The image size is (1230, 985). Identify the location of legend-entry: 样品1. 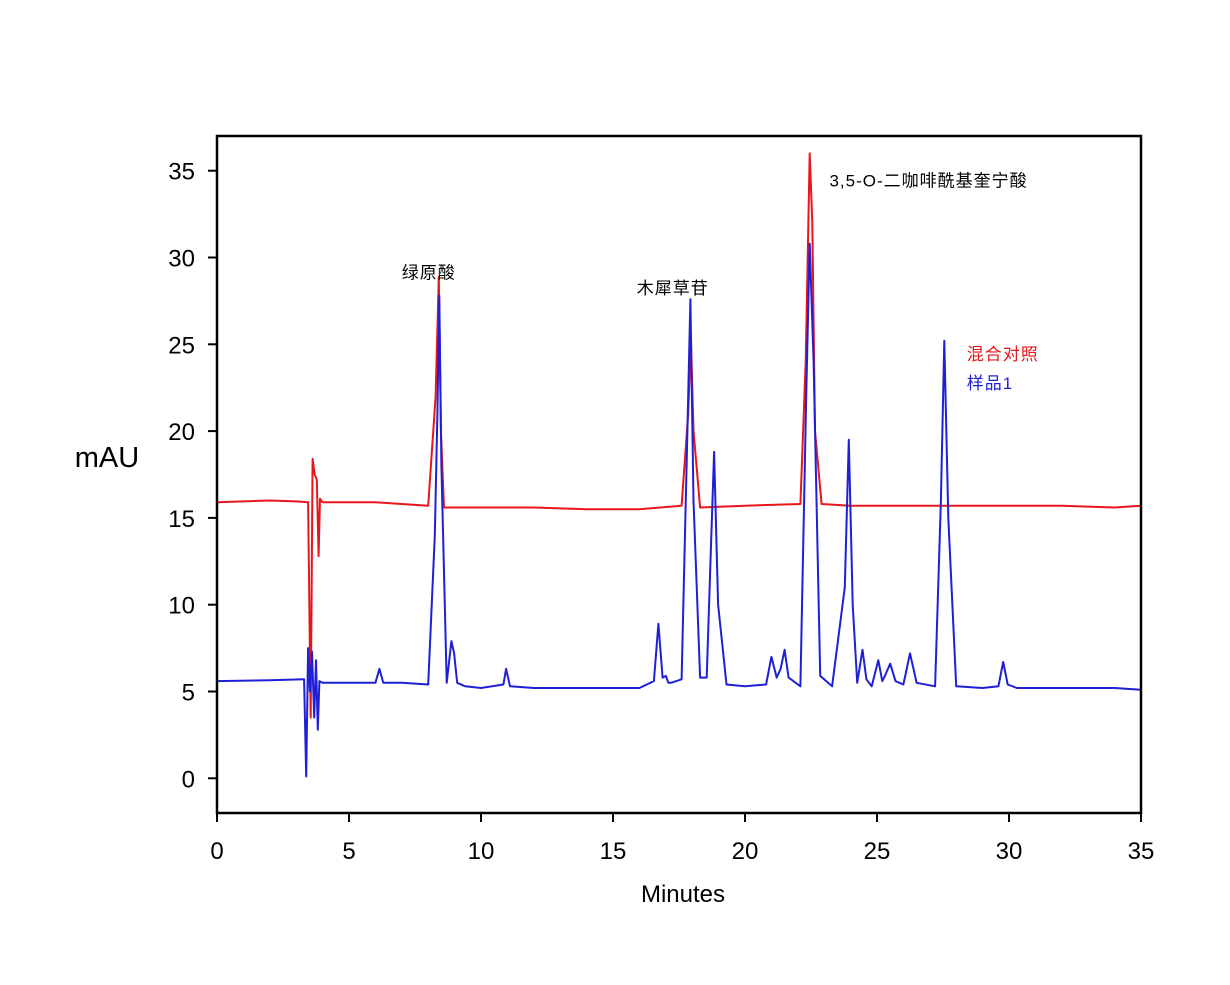
(990, 383).